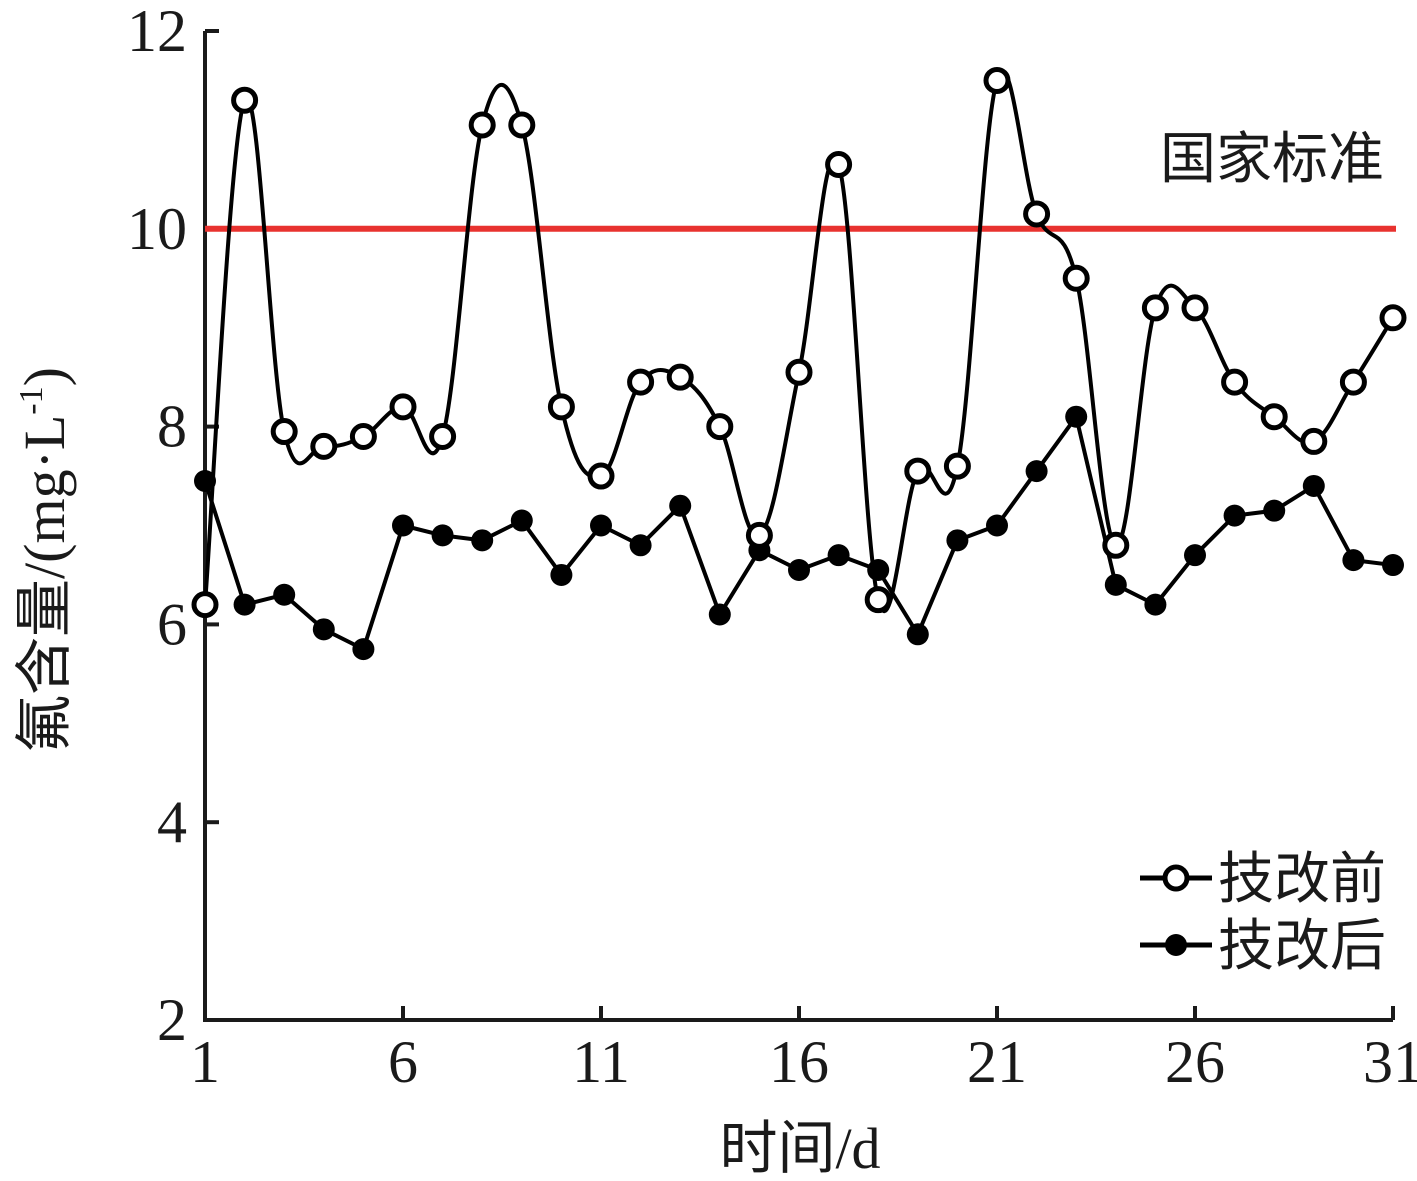  What do you see at coordinates (1302, 947) in the screenshot?
I see `legend-label: 技改后` at bounding box center [1302, 947].